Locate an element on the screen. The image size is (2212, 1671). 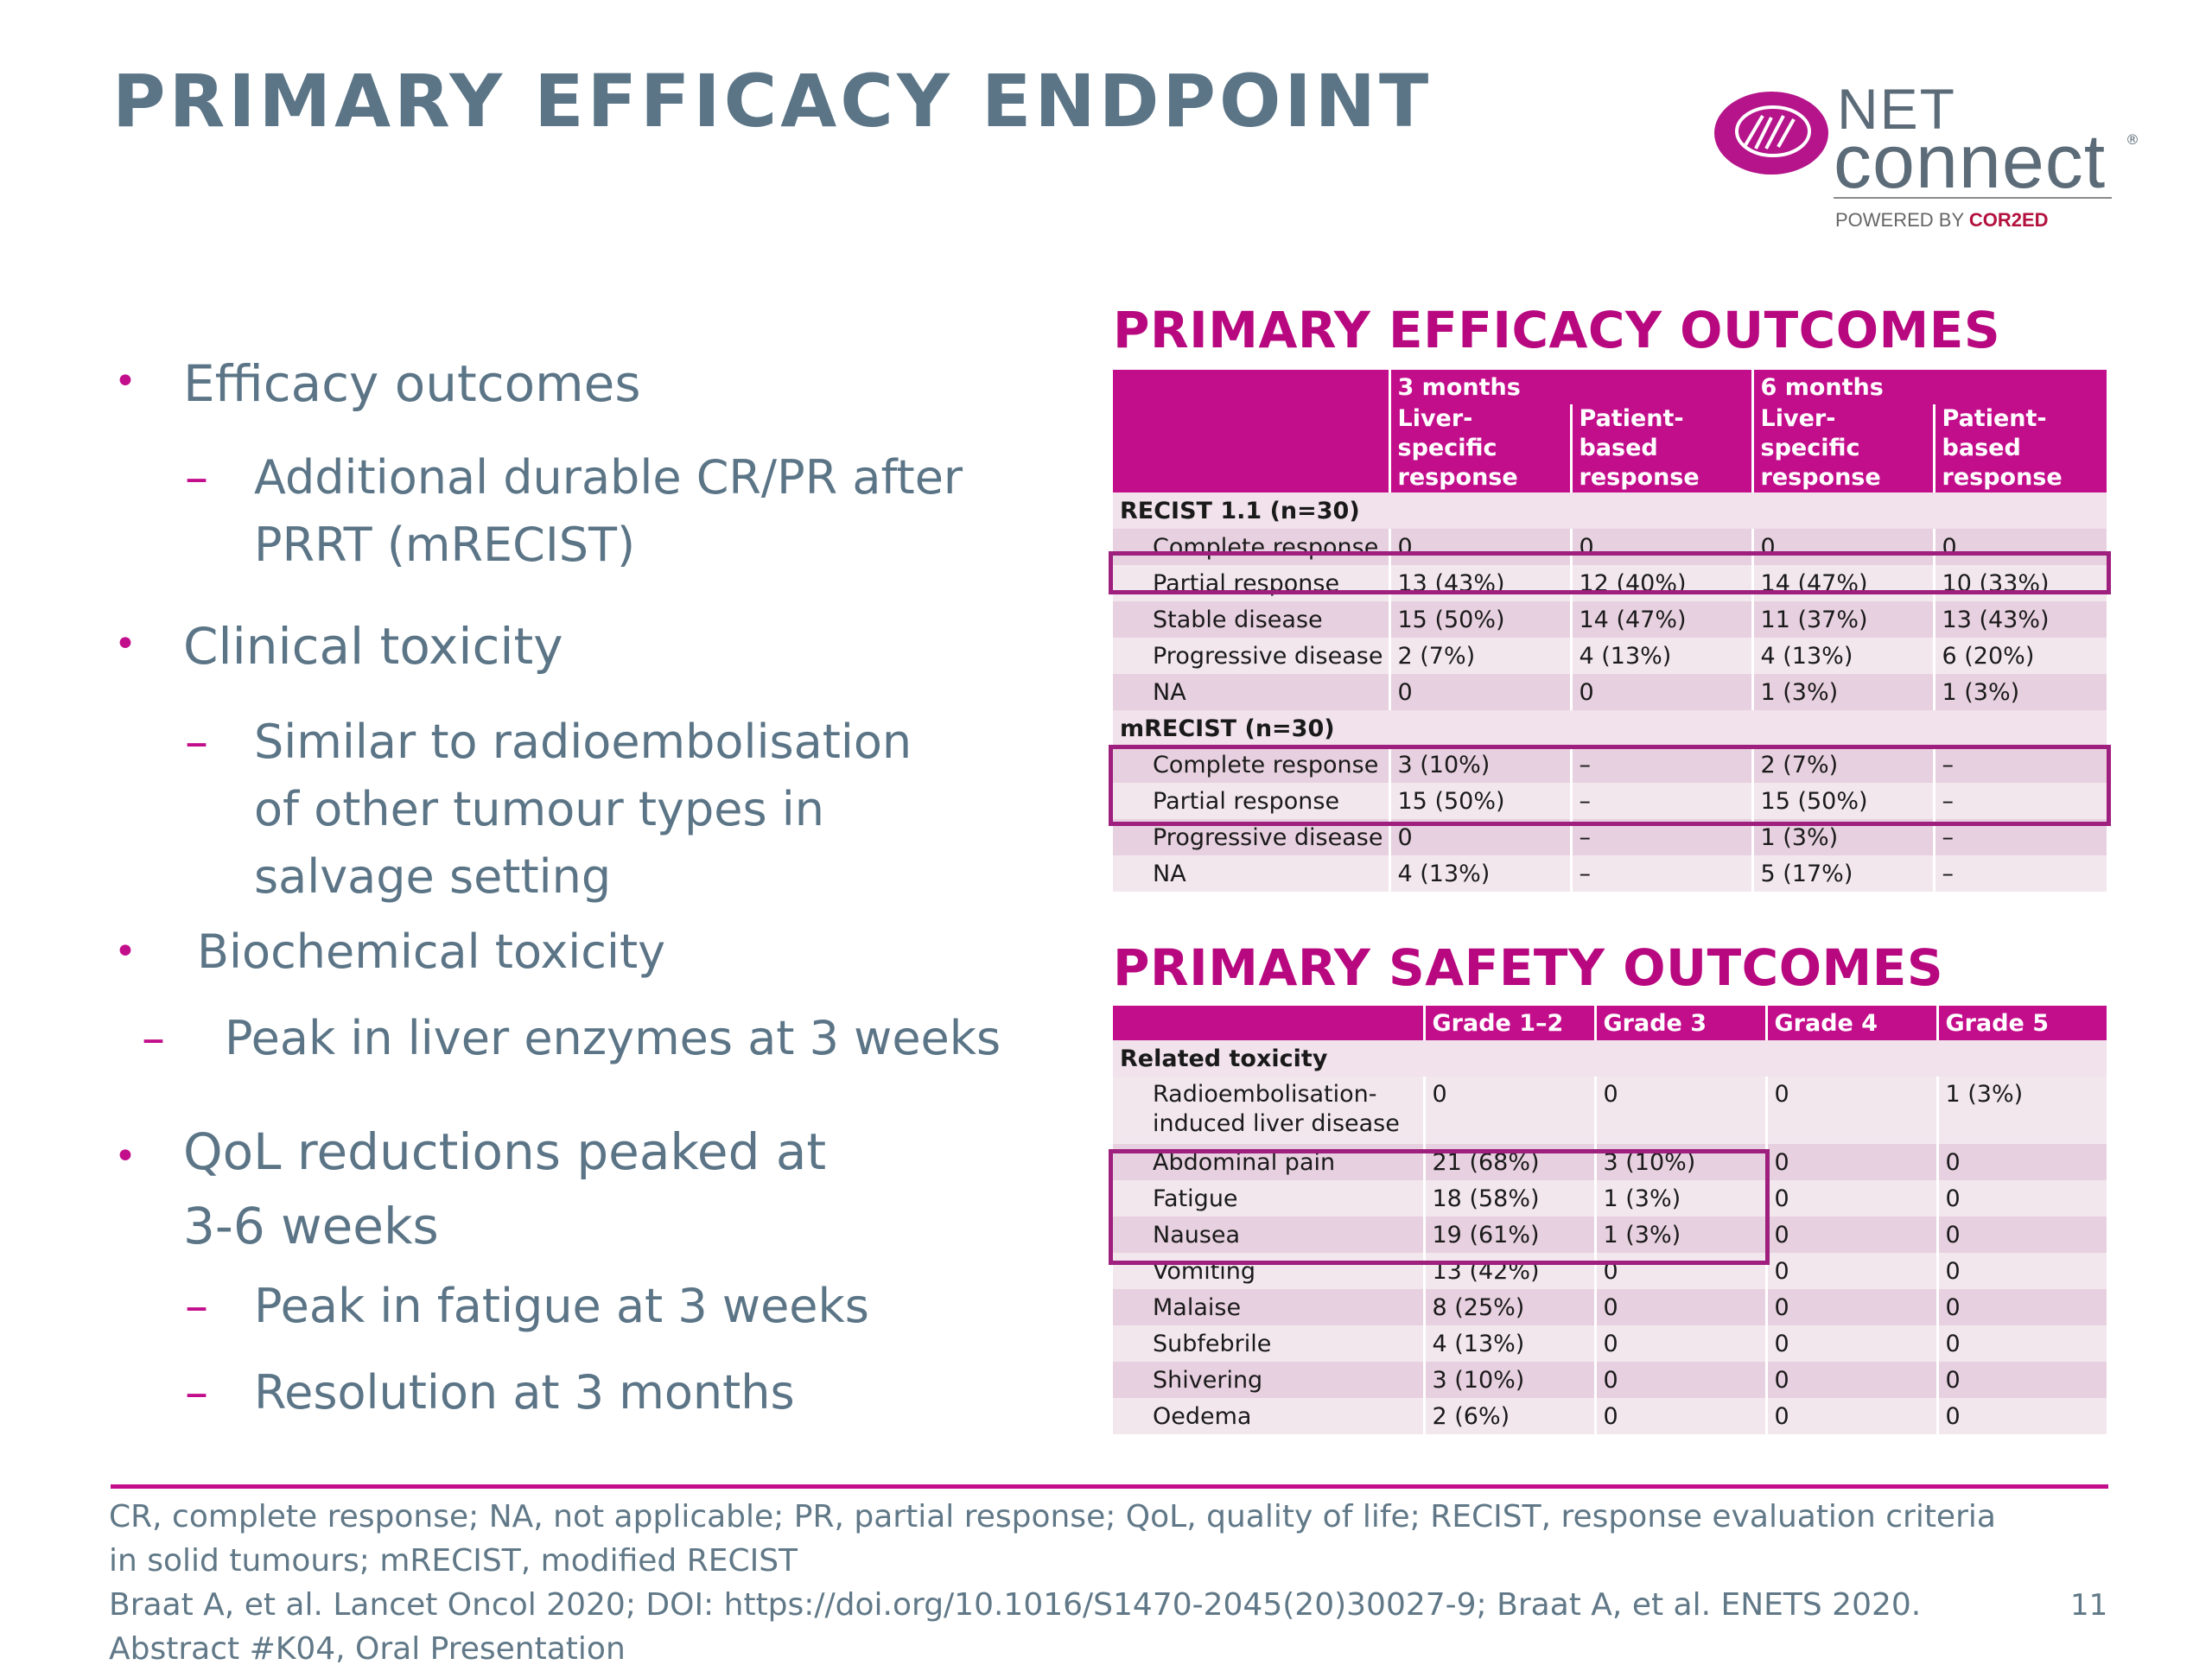
cell: 19 (61%) is located at coordinates (1508, 1235).